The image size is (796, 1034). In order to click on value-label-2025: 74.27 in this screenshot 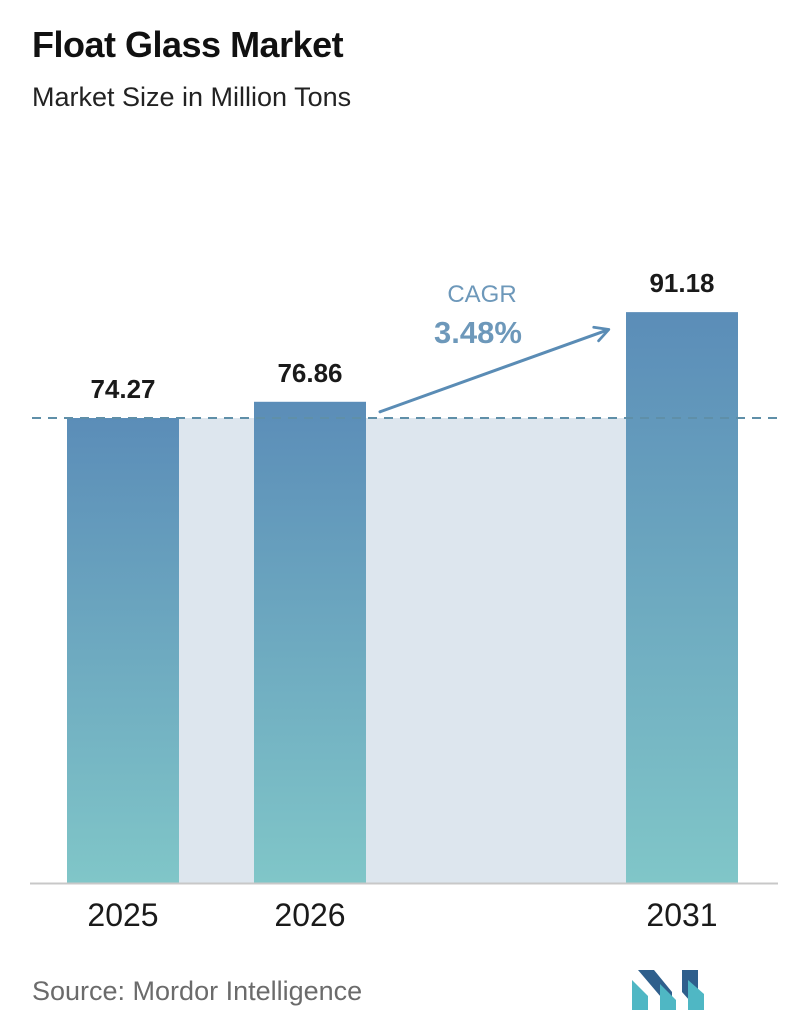, I will do `click(122, 389)`.